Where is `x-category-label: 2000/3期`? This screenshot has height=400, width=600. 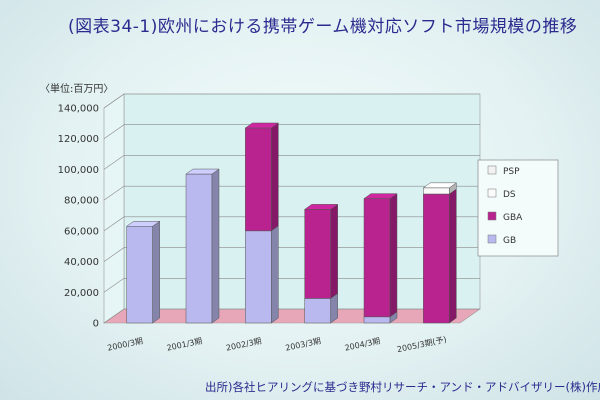 x-category-label: 2000/3期 is located at coordinates (125, 344).